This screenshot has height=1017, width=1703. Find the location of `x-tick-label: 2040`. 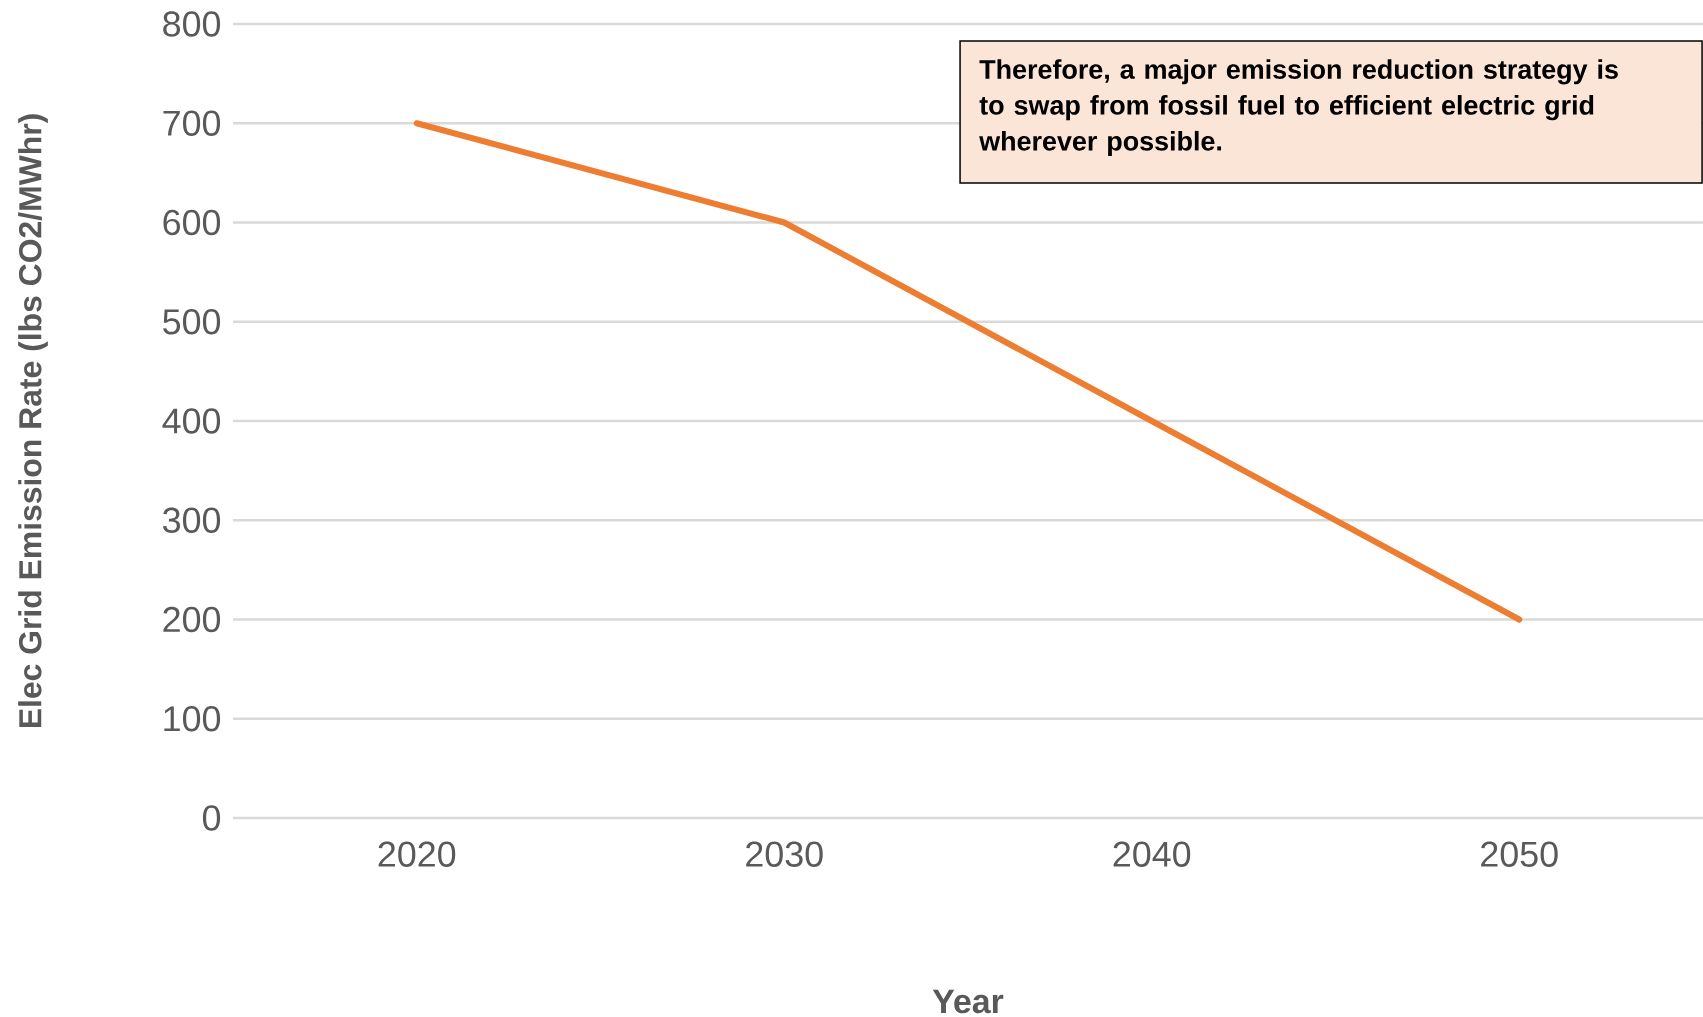

x-tick-label: 2040 is located at coordinates (1152, 854).